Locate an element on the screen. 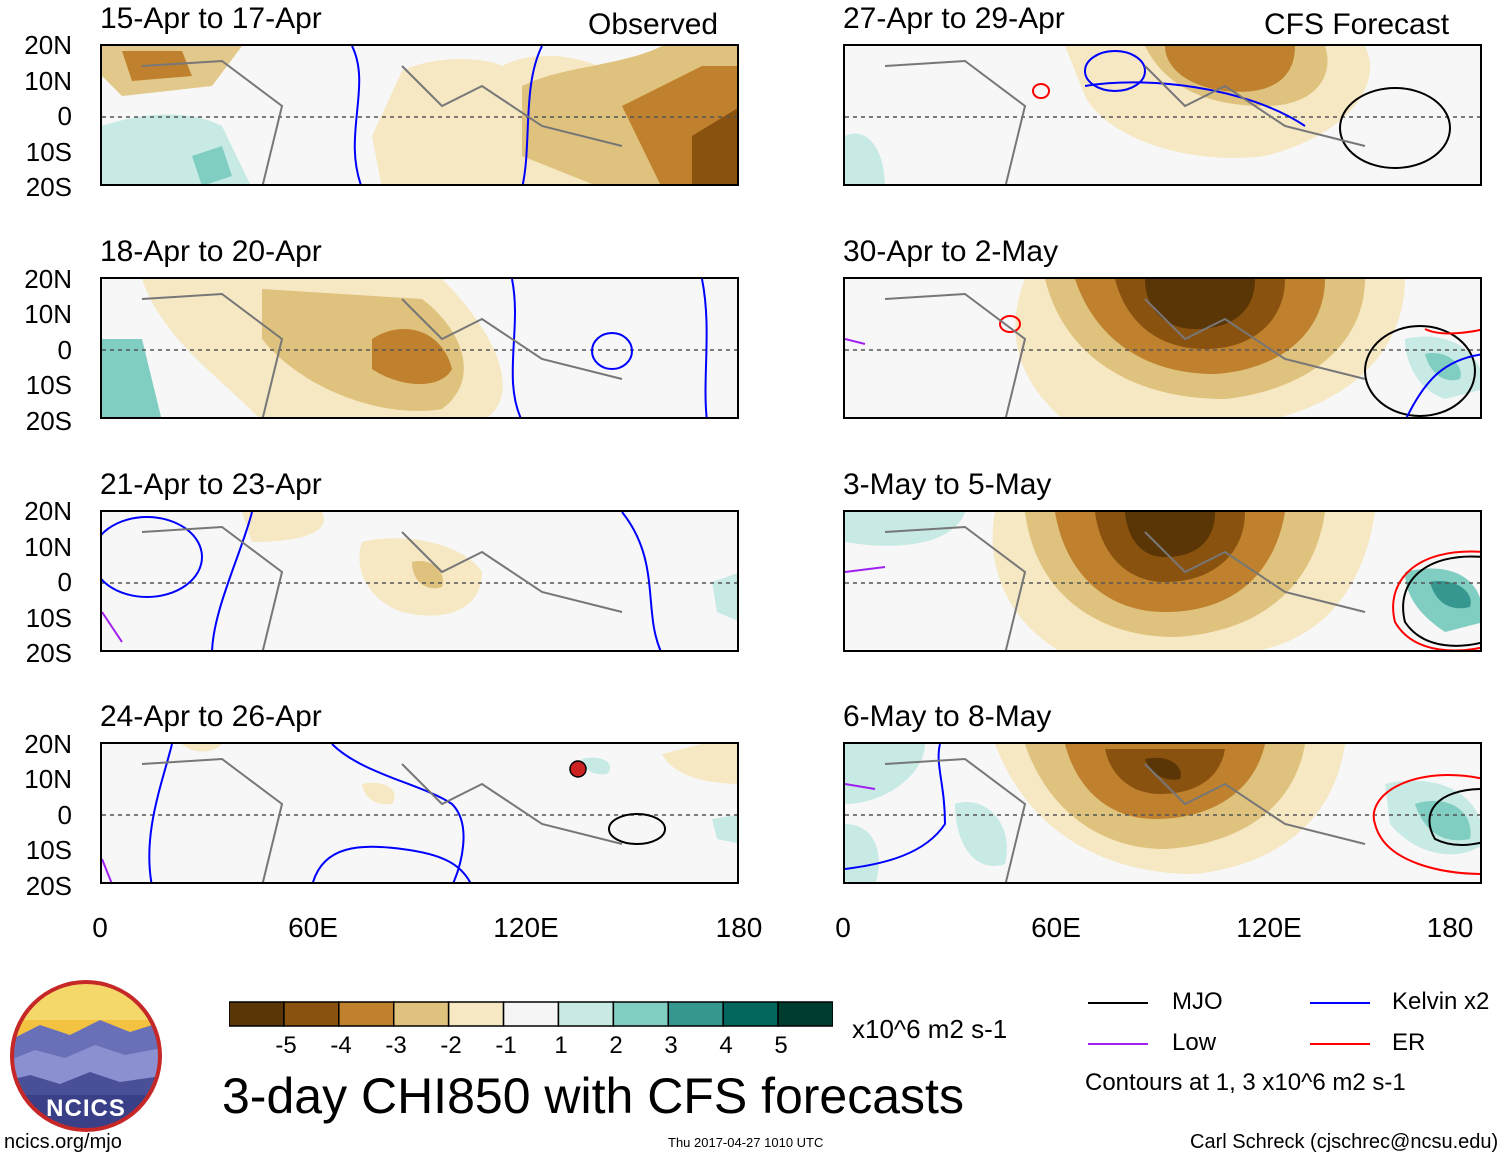  panel-title: 27-Apr to 29-Apr is located at coordinates (954, 18).